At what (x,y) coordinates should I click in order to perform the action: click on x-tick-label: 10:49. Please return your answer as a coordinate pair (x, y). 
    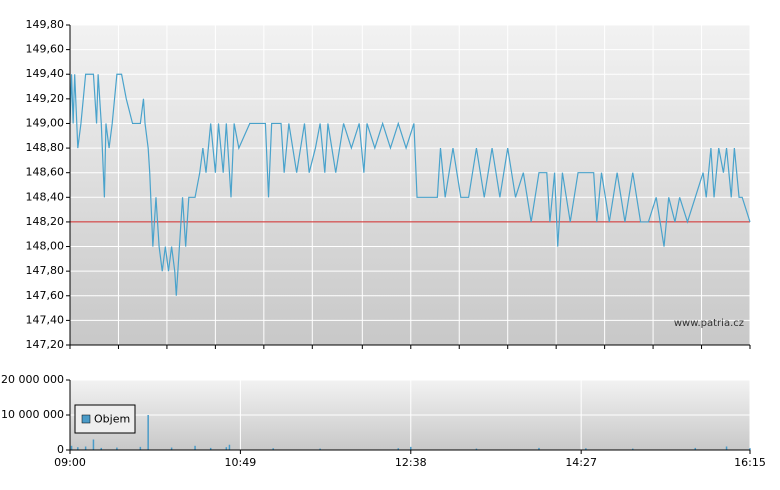
    Looking at the image, I should click on (241, 462).